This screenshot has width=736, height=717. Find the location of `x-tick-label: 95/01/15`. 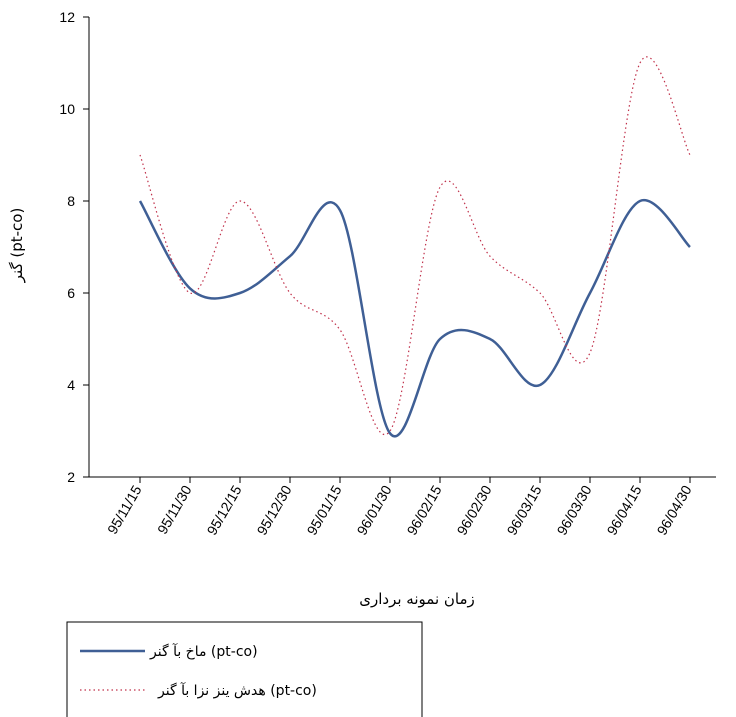

x-tick-label: 95/01/15 is located at coordinates (323, 509).